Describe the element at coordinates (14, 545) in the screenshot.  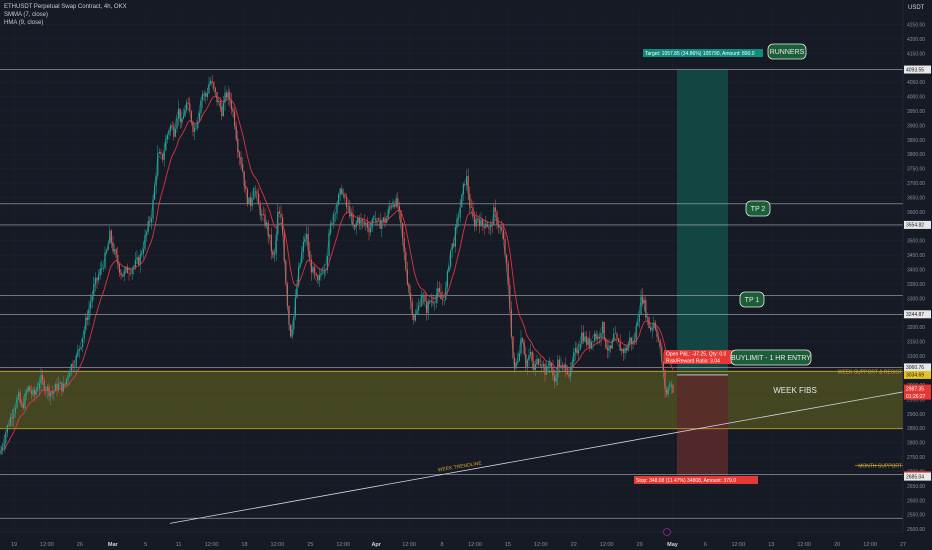
I see `time-tick-label: 19` at that location.